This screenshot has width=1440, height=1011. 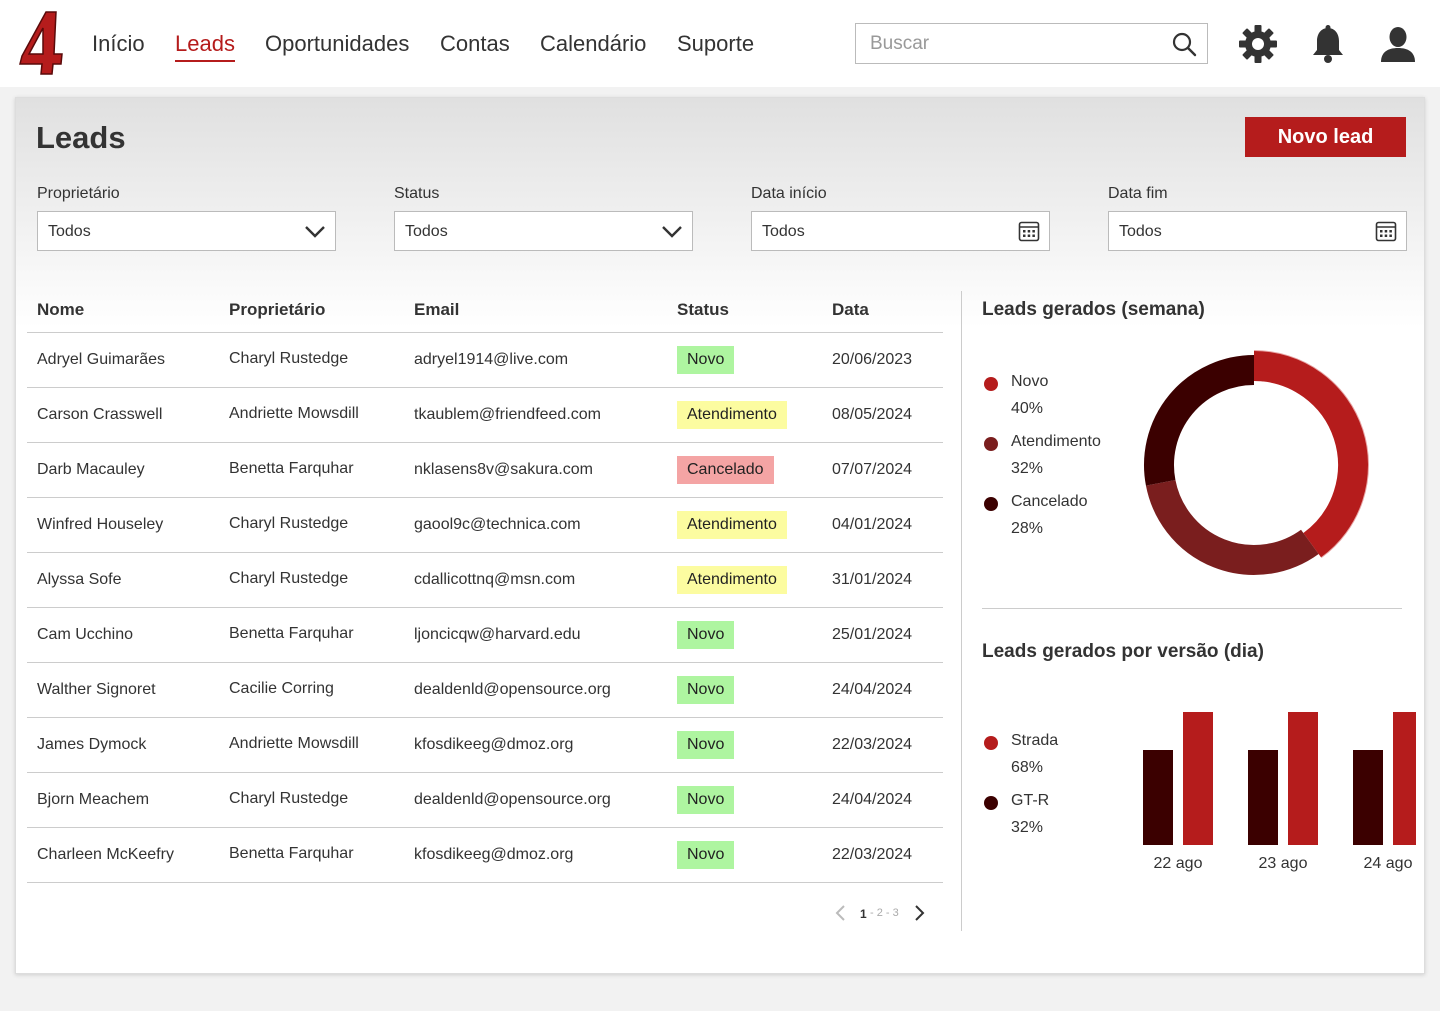 I want to click on cell-date: 24/04/2024, so click(x=872, y=799).